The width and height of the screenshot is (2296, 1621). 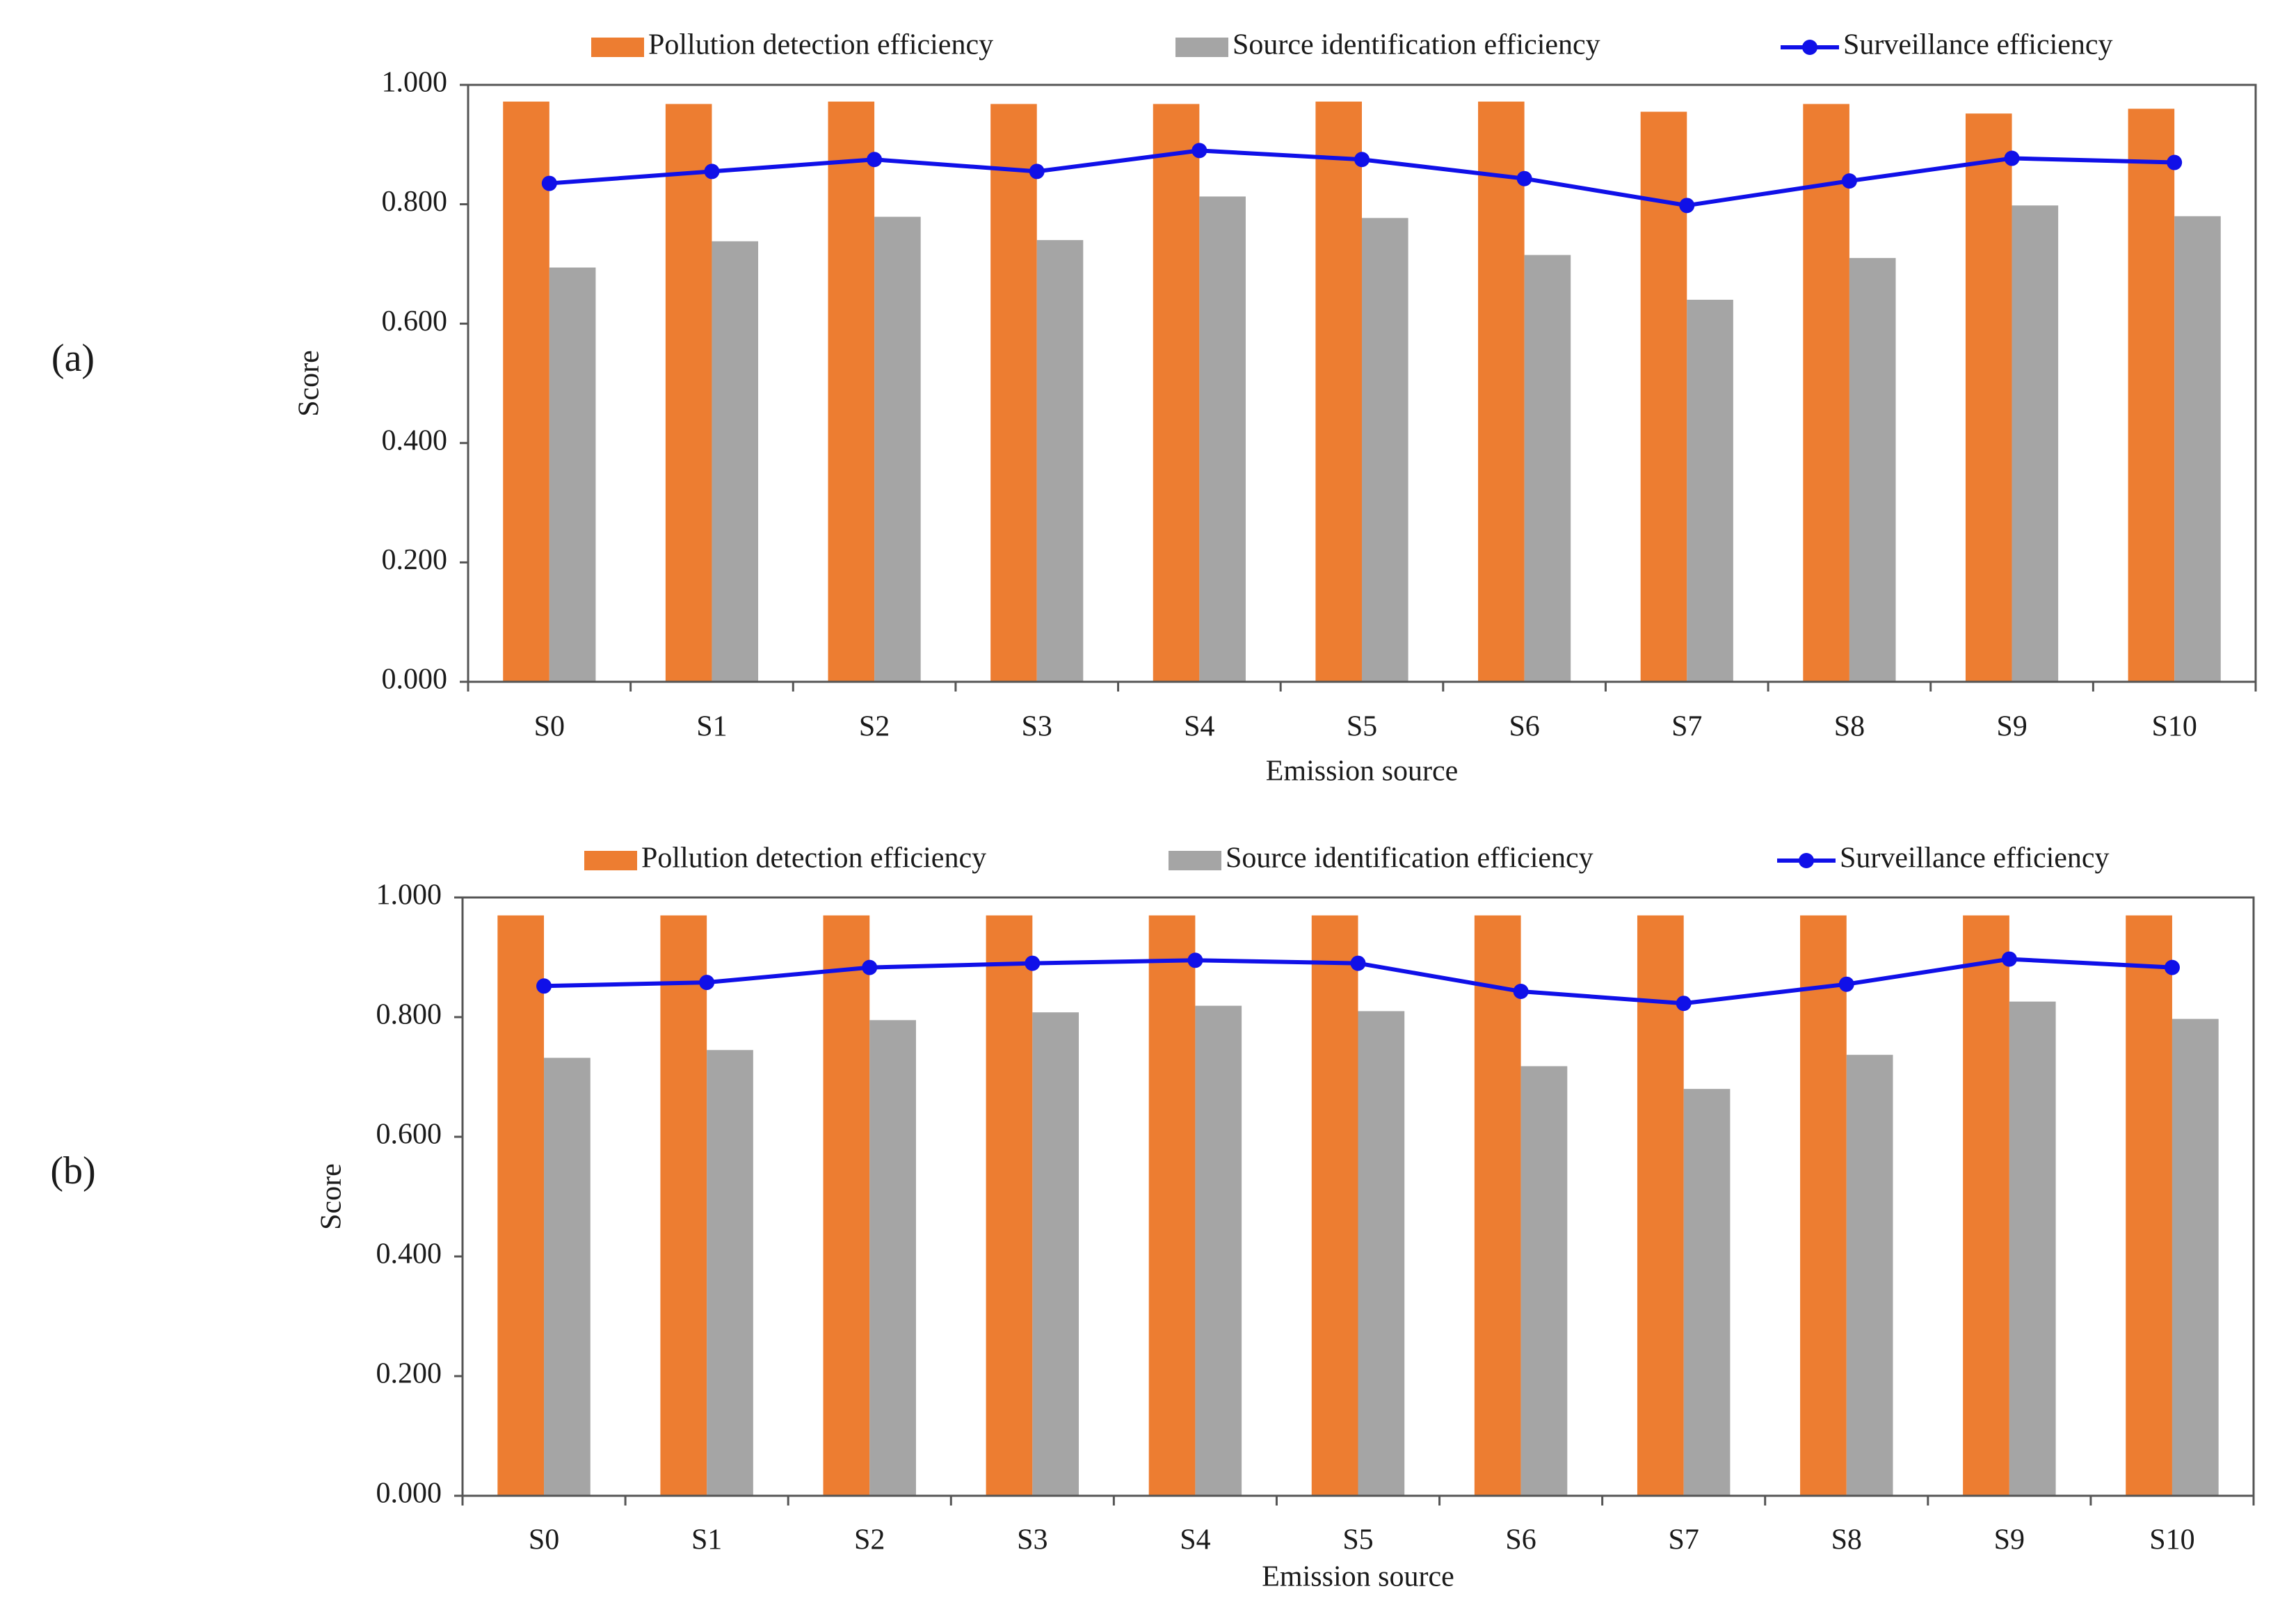 I want to click on panel-label: (b), so click(x=72, y=1170).